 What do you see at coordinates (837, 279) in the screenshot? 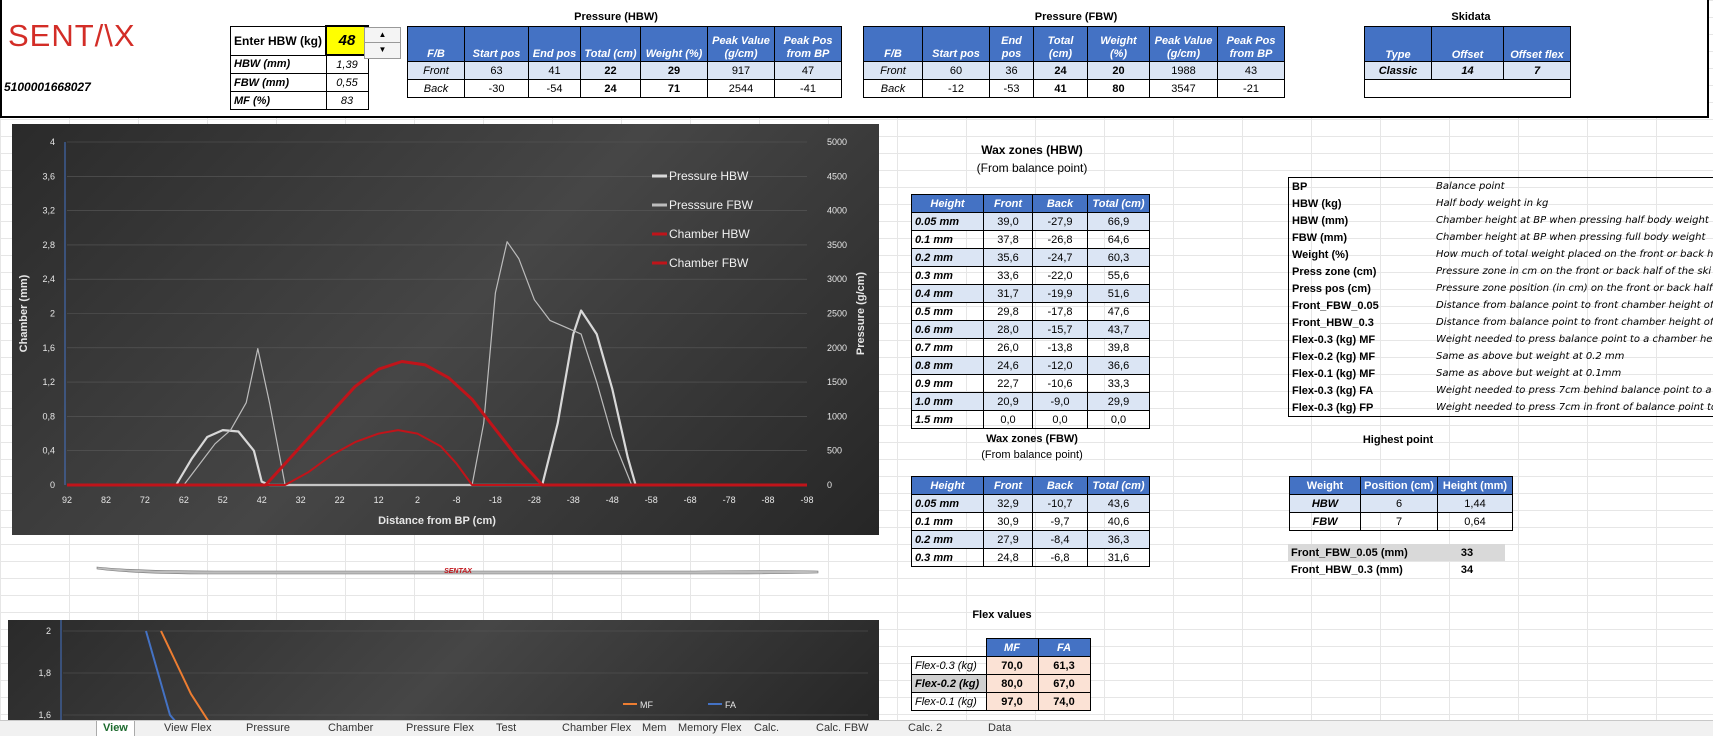
I see `y2-tick-label: 3000` at bounding box center [837, 279].